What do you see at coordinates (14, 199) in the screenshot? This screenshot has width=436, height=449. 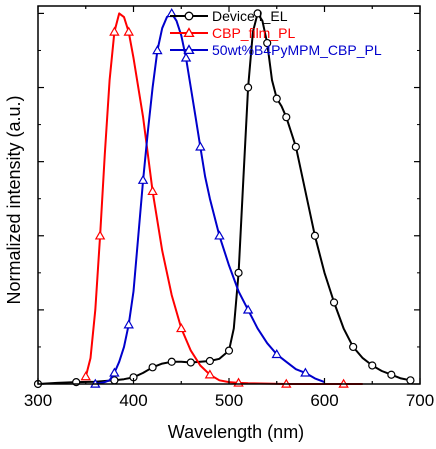 I see `y-axis-label: Normalized intensity (a.u.)` at bounding box center [14, 199].